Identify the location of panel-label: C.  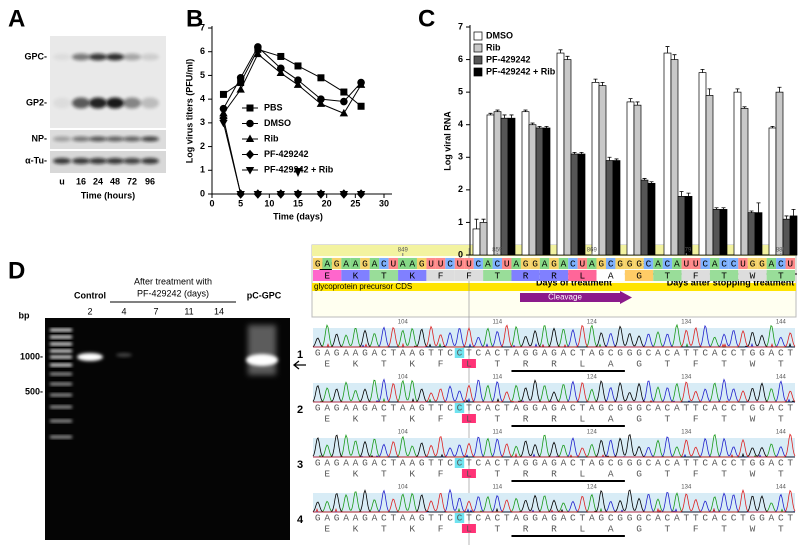
(426, 18).